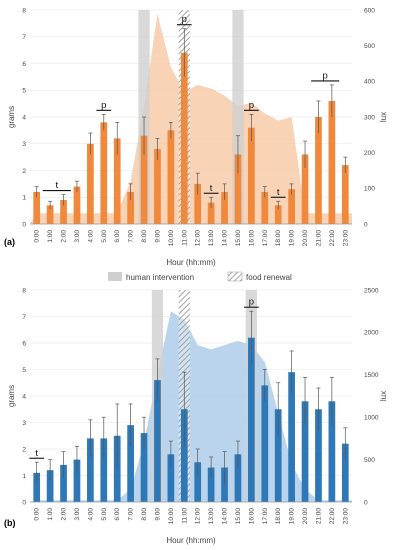 The width and height of the screenshot is (400, 550). Describe the element at coordinates (318, 516) in the screenshot. I see `x-tick-label: 21:00` at that location.